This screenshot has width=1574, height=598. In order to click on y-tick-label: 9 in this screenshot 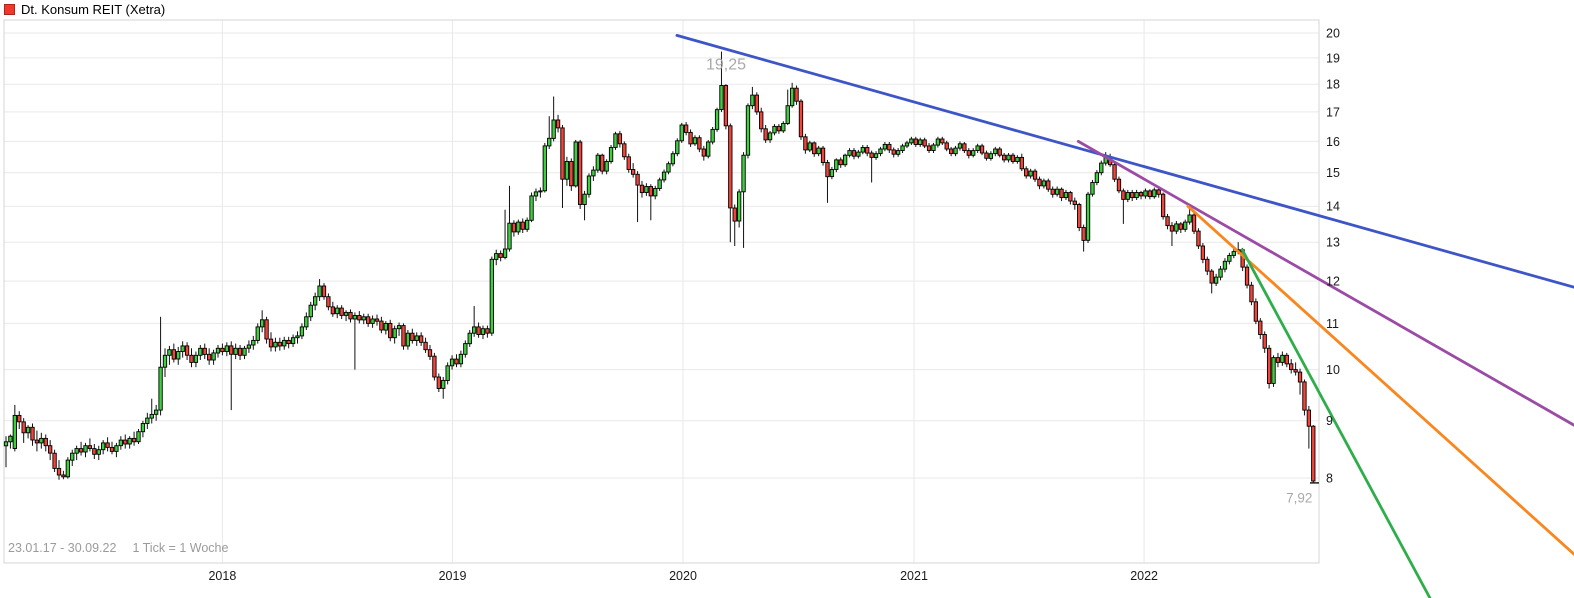, I will do `click(1329, 421)`.